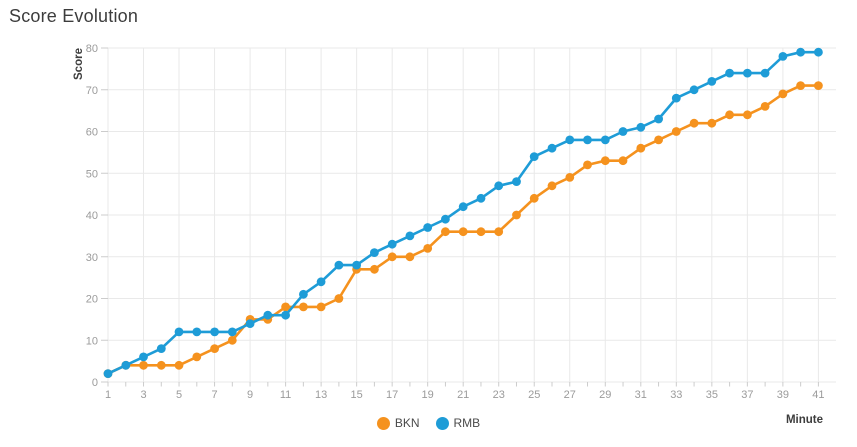 This screenshot has width=857, height=447. I want to click on chart-legend: BKN RMB, so click(428, 423).